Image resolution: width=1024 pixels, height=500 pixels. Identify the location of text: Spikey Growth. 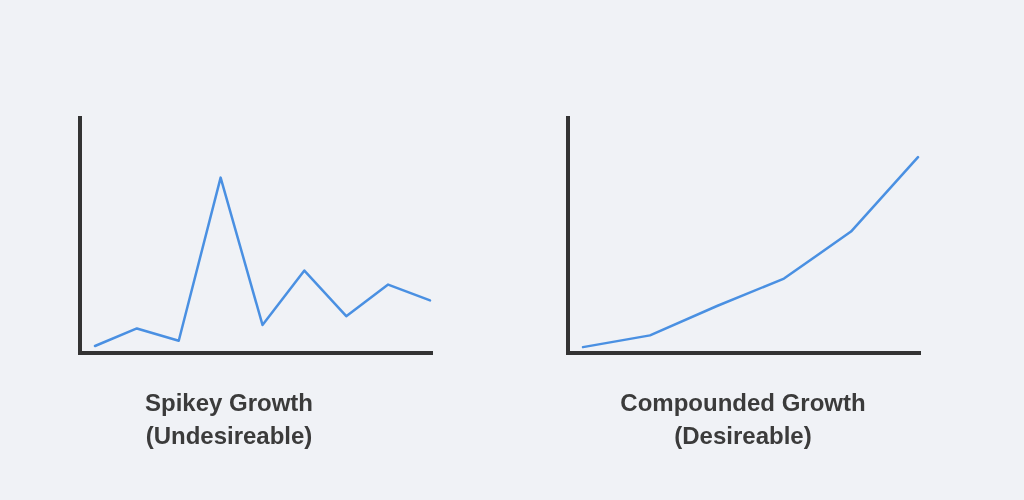
(228, 403).